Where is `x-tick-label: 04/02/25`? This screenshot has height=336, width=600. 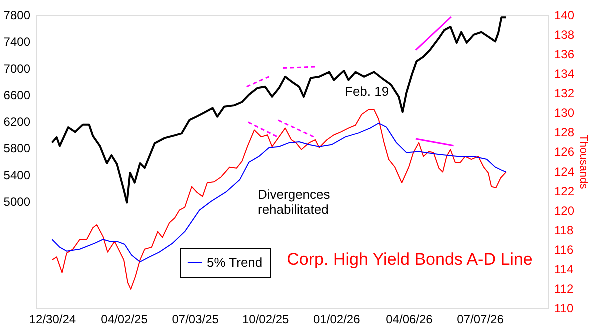 x-tick-label: 04/02/25 is located at coordinates (124, 319).